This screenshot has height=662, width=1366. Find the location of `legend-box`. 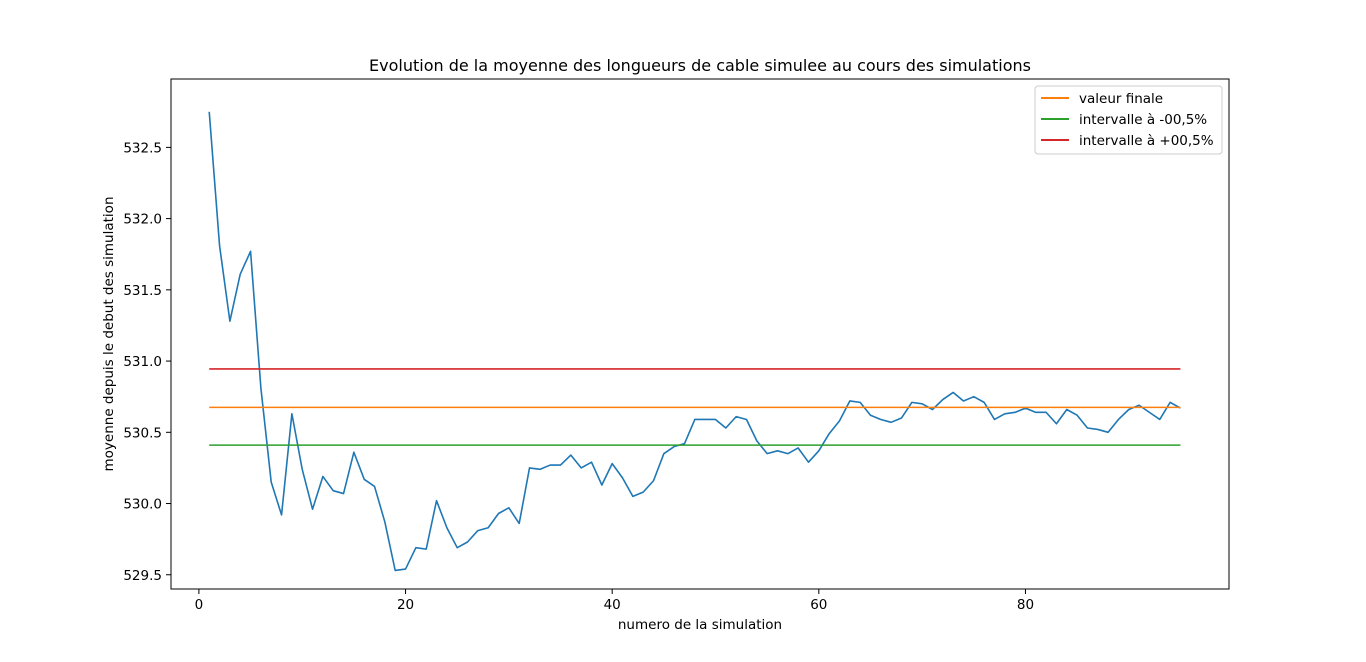

legend-box is located at coordinates (1128, 120).